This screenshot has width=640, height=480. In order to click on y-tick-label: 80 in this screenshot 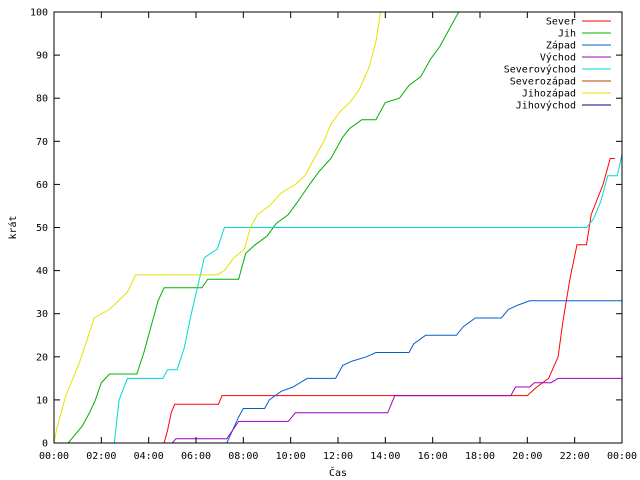, I will do `click(42, 99)`.